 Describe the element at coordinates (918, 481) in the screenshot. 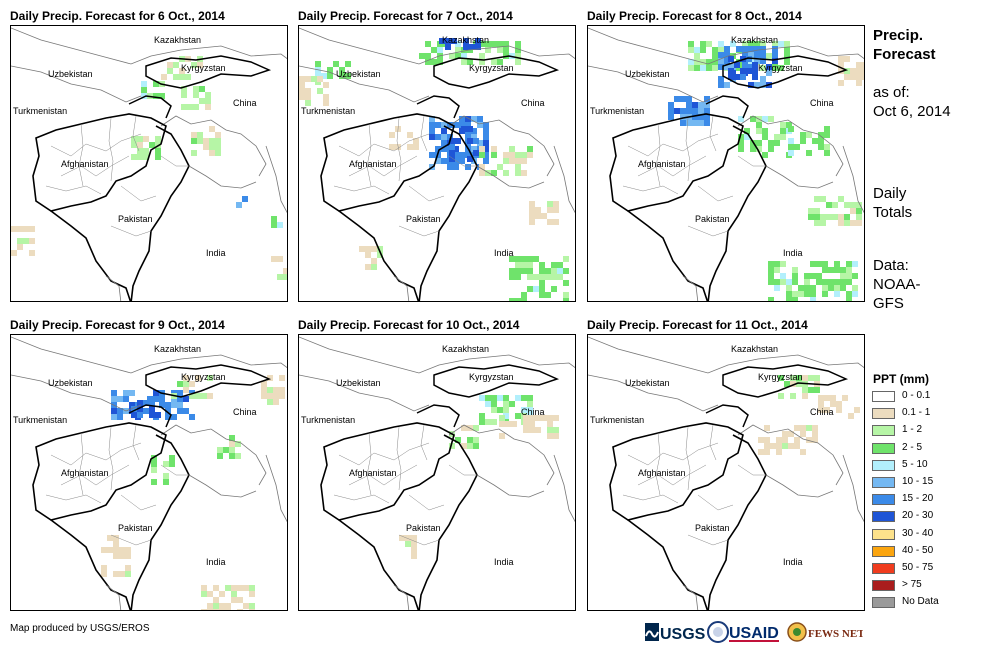

I see `legend-label: 10 - 15` at that location.